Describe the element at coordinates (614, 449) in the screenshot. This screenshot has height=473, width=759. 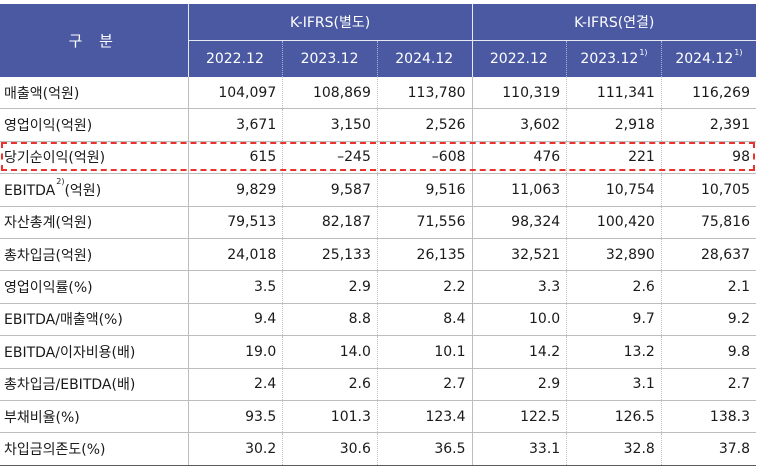
I see `value-cell: 32.8` at that location.